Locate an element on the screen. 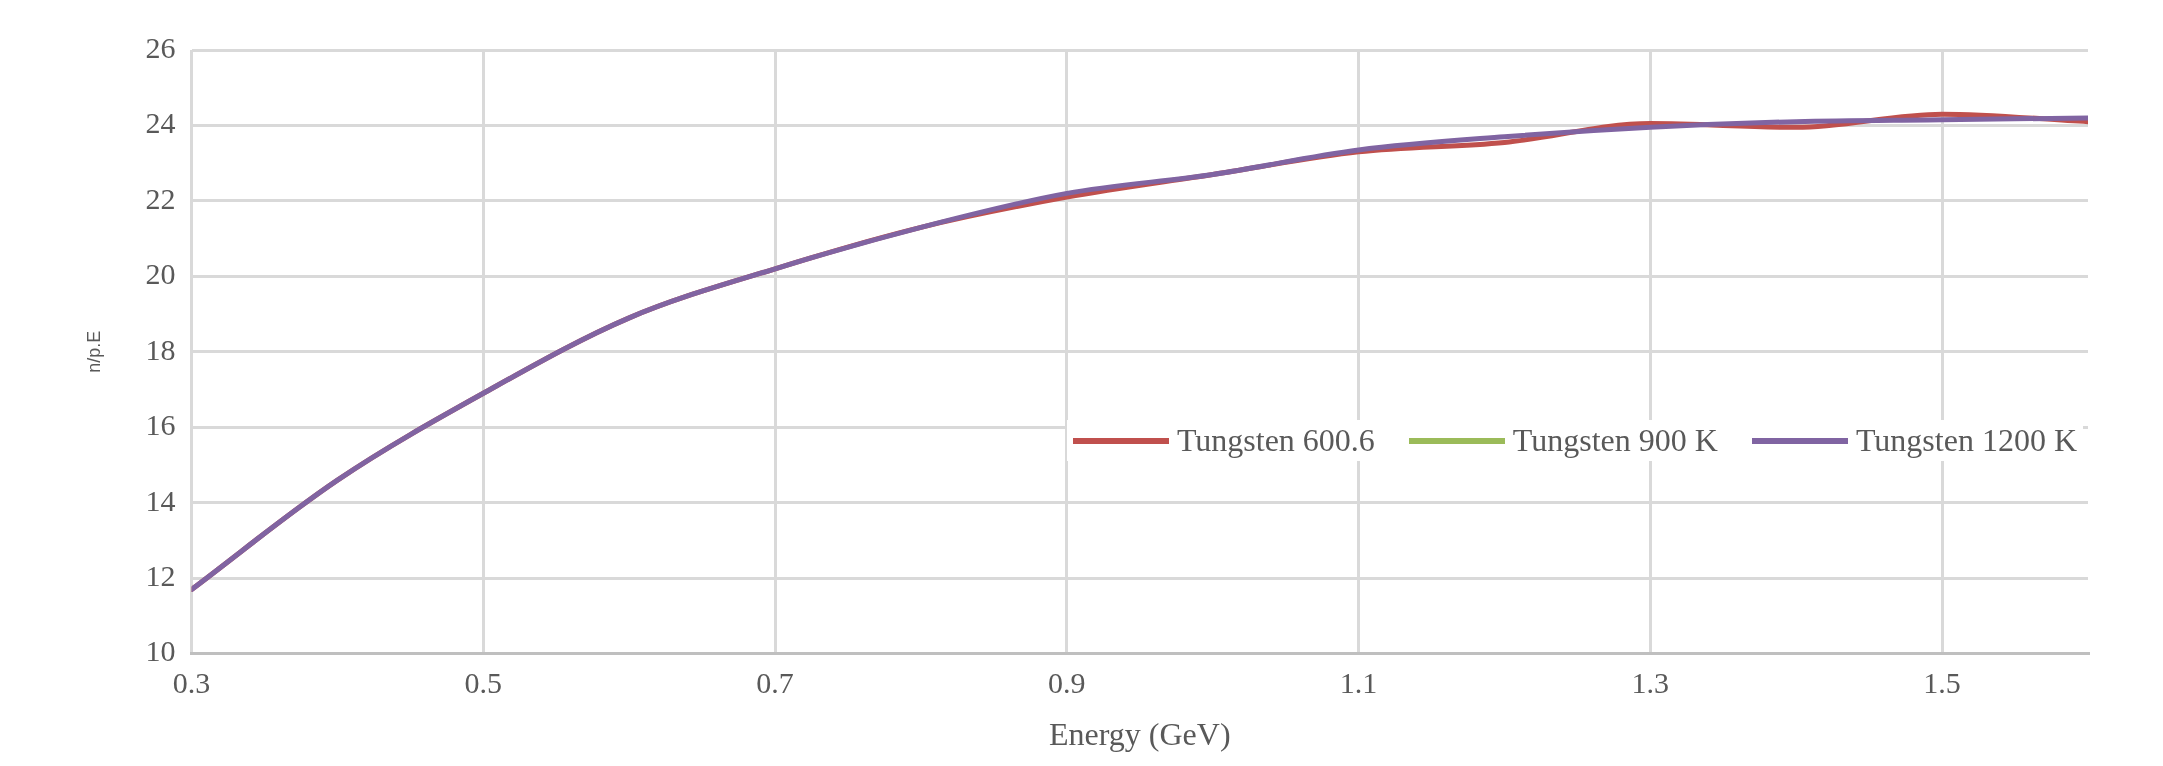 The image size is (2163, 766). y-tick-label: 12 is located at coordinates (160, 576).